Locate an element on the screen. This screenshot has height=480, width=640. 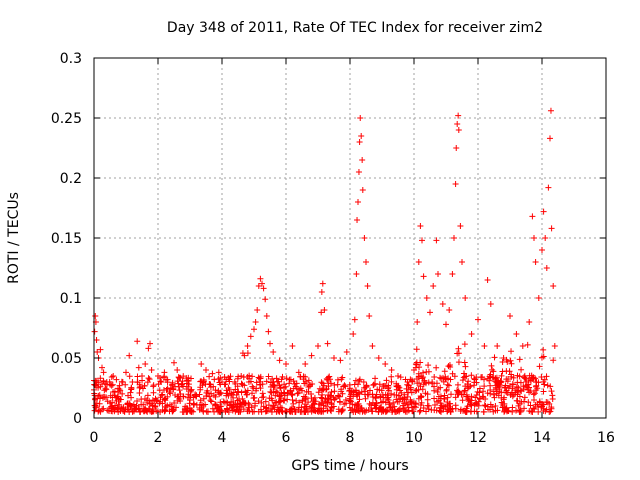
y-tick-label: 0.15 is located at coordinates (66, 239).